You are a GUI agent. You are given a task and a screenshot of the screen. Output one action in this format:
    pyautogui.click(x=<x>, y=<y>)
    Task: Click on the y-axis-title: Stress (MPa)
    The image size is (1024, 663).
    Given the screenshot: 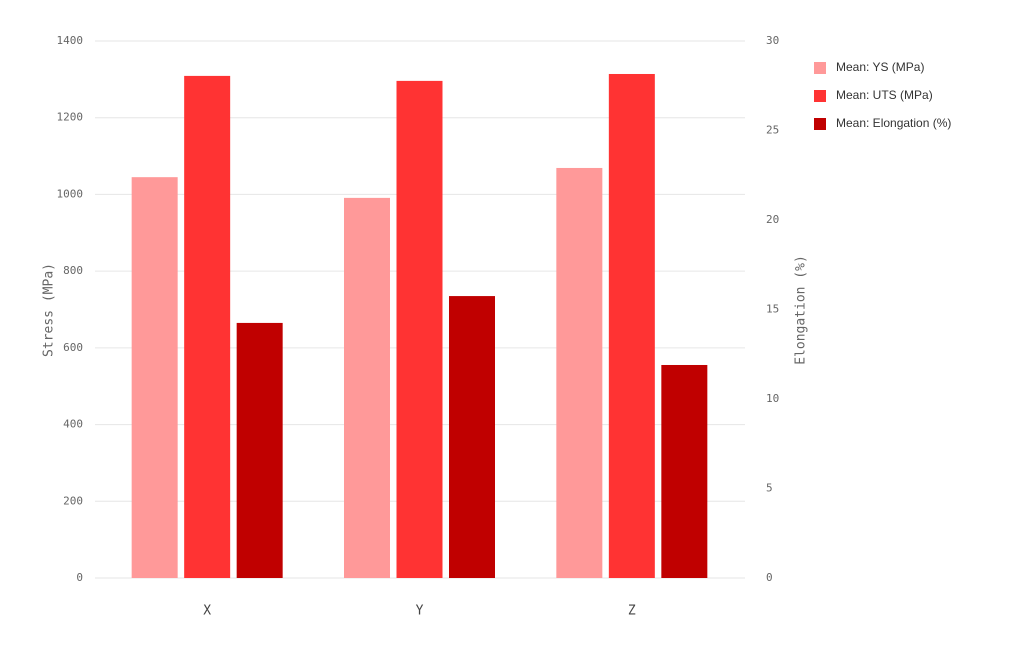 What is the action you would take?
    pyautogui.click(x=49, y=310)
    